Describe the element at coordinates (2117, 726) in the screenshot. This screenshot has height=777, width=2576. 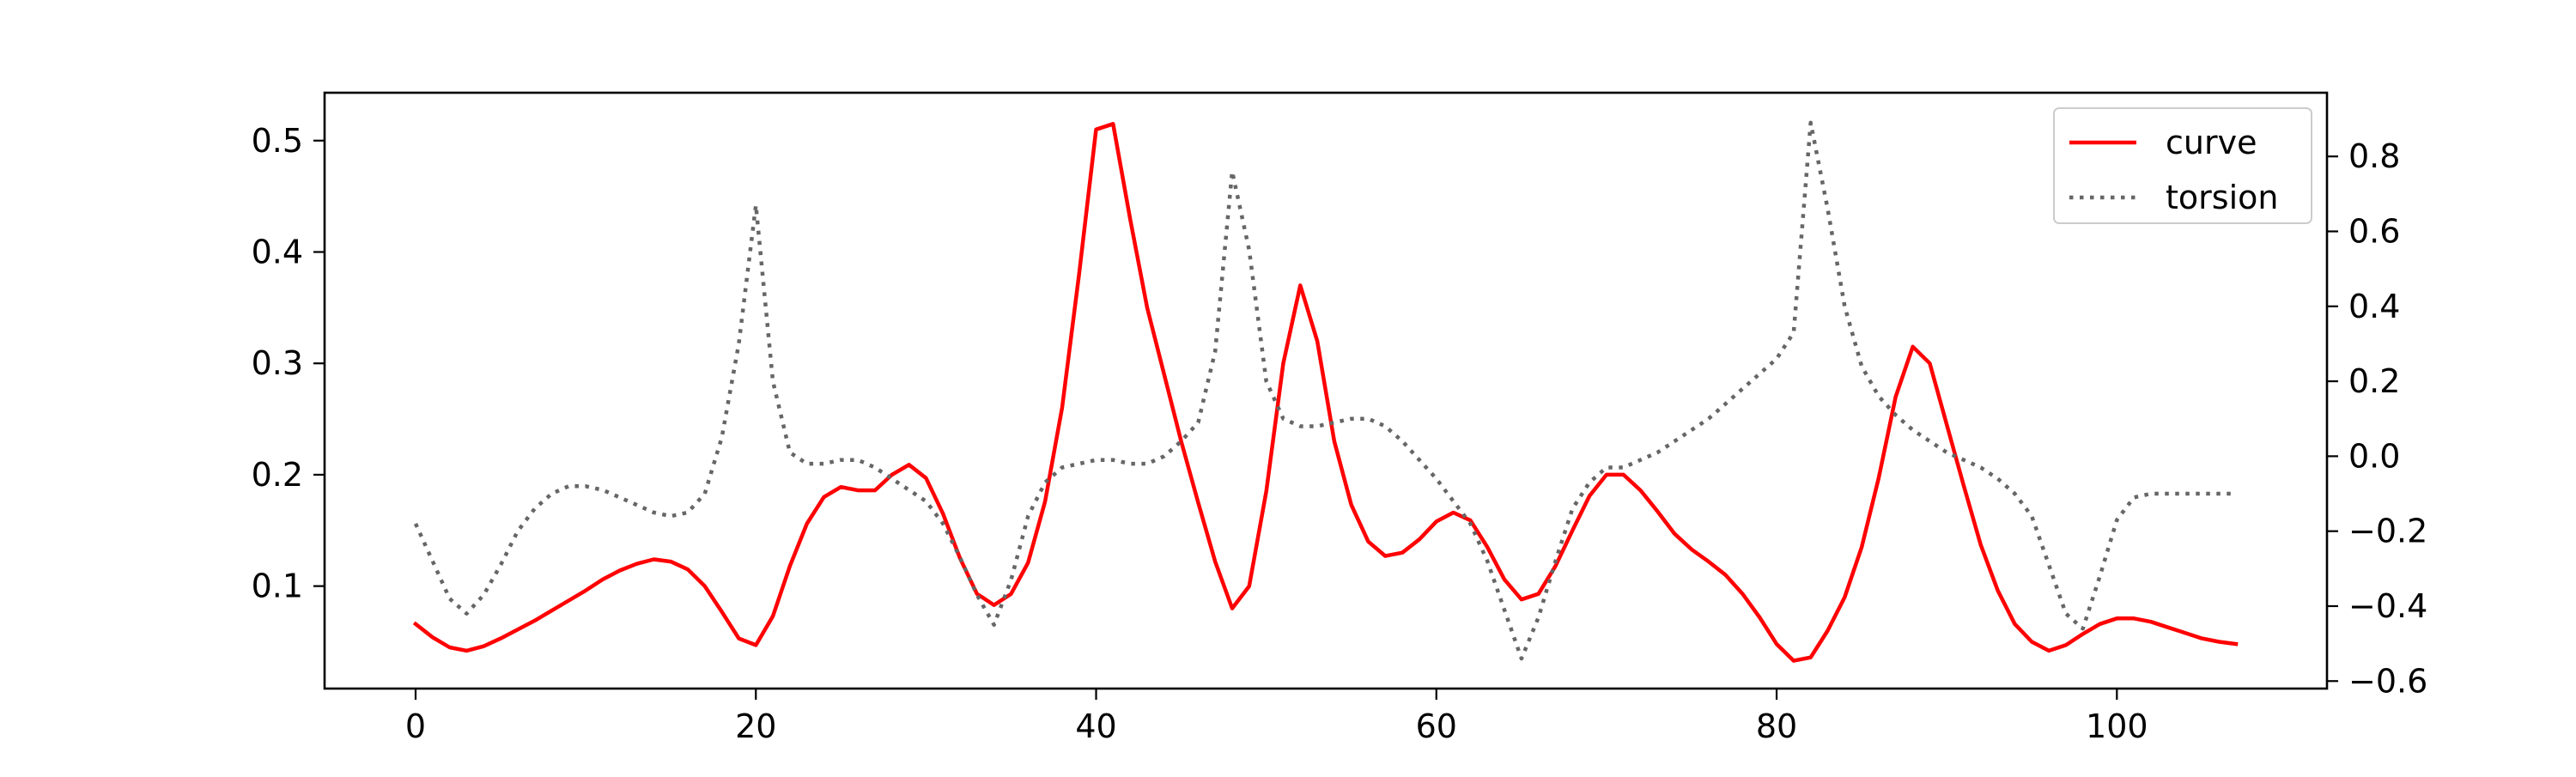
I see `x-tick-label: 100` at that location.